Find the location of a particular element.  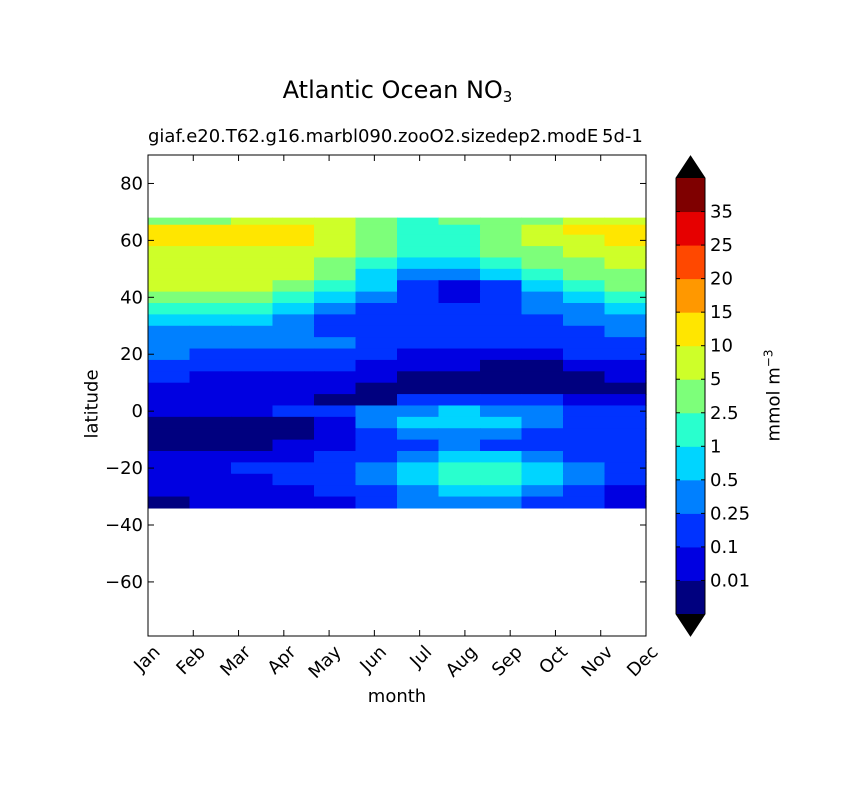

chart-subtitle-right: 5d-1 is located at coordinates (622, 136).